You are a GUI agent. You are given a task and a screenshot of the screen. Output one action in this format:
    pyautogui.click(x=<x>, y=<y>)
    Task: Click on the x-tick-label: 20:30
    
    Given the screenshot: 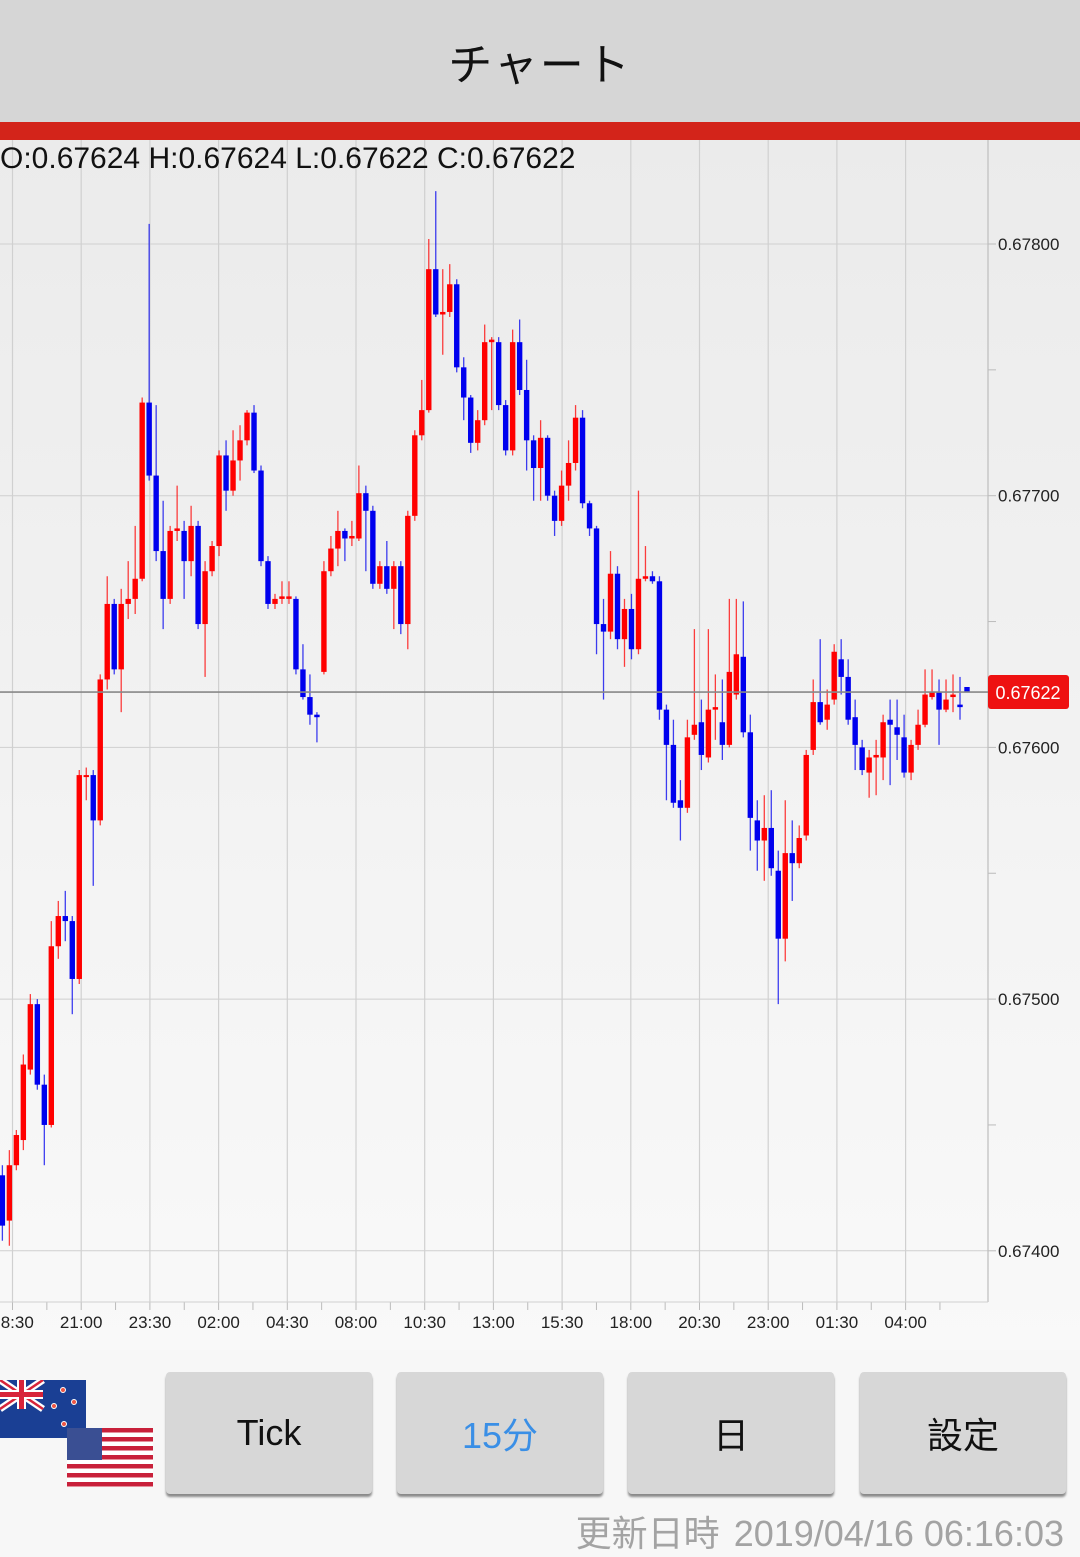 What is the action you would take?
    pyautogui.click(x=699, y=1322)
    